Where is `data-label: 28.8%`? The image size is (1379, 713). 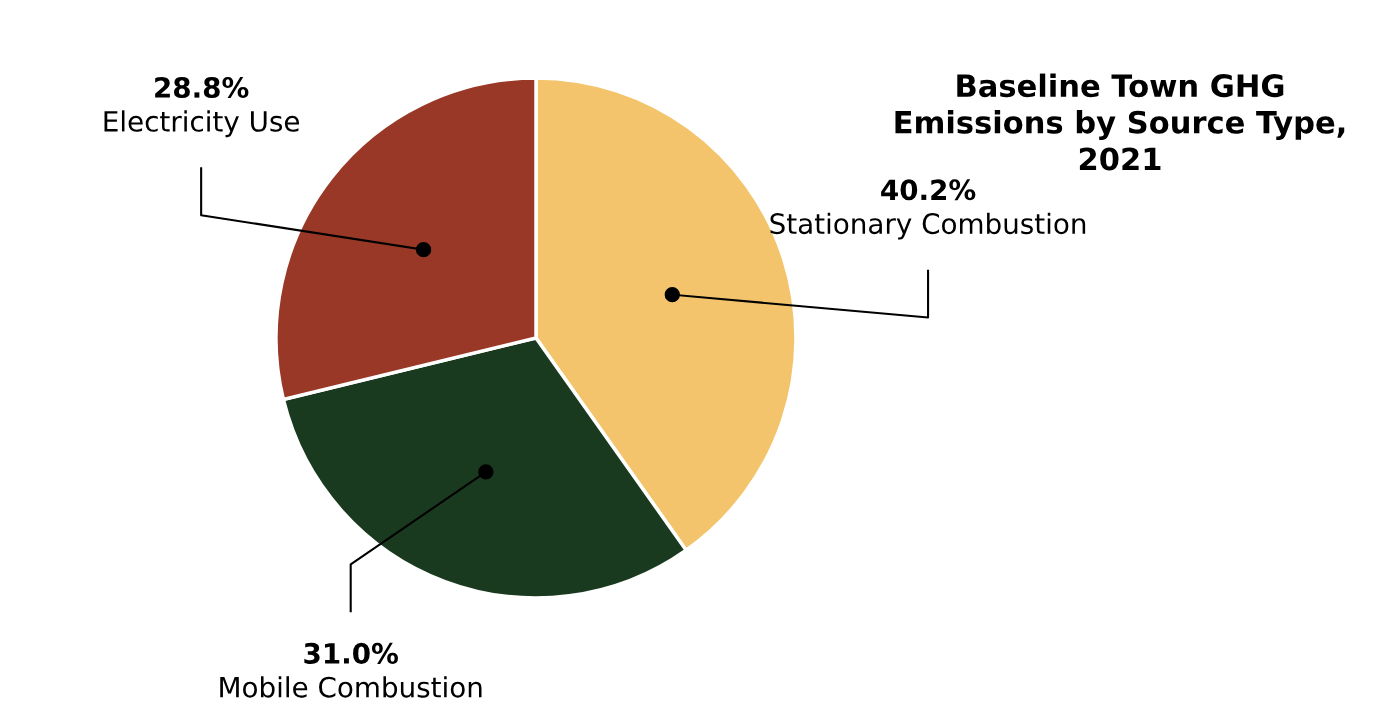 data-label: 28.8% is located at coordinates (202, 88).